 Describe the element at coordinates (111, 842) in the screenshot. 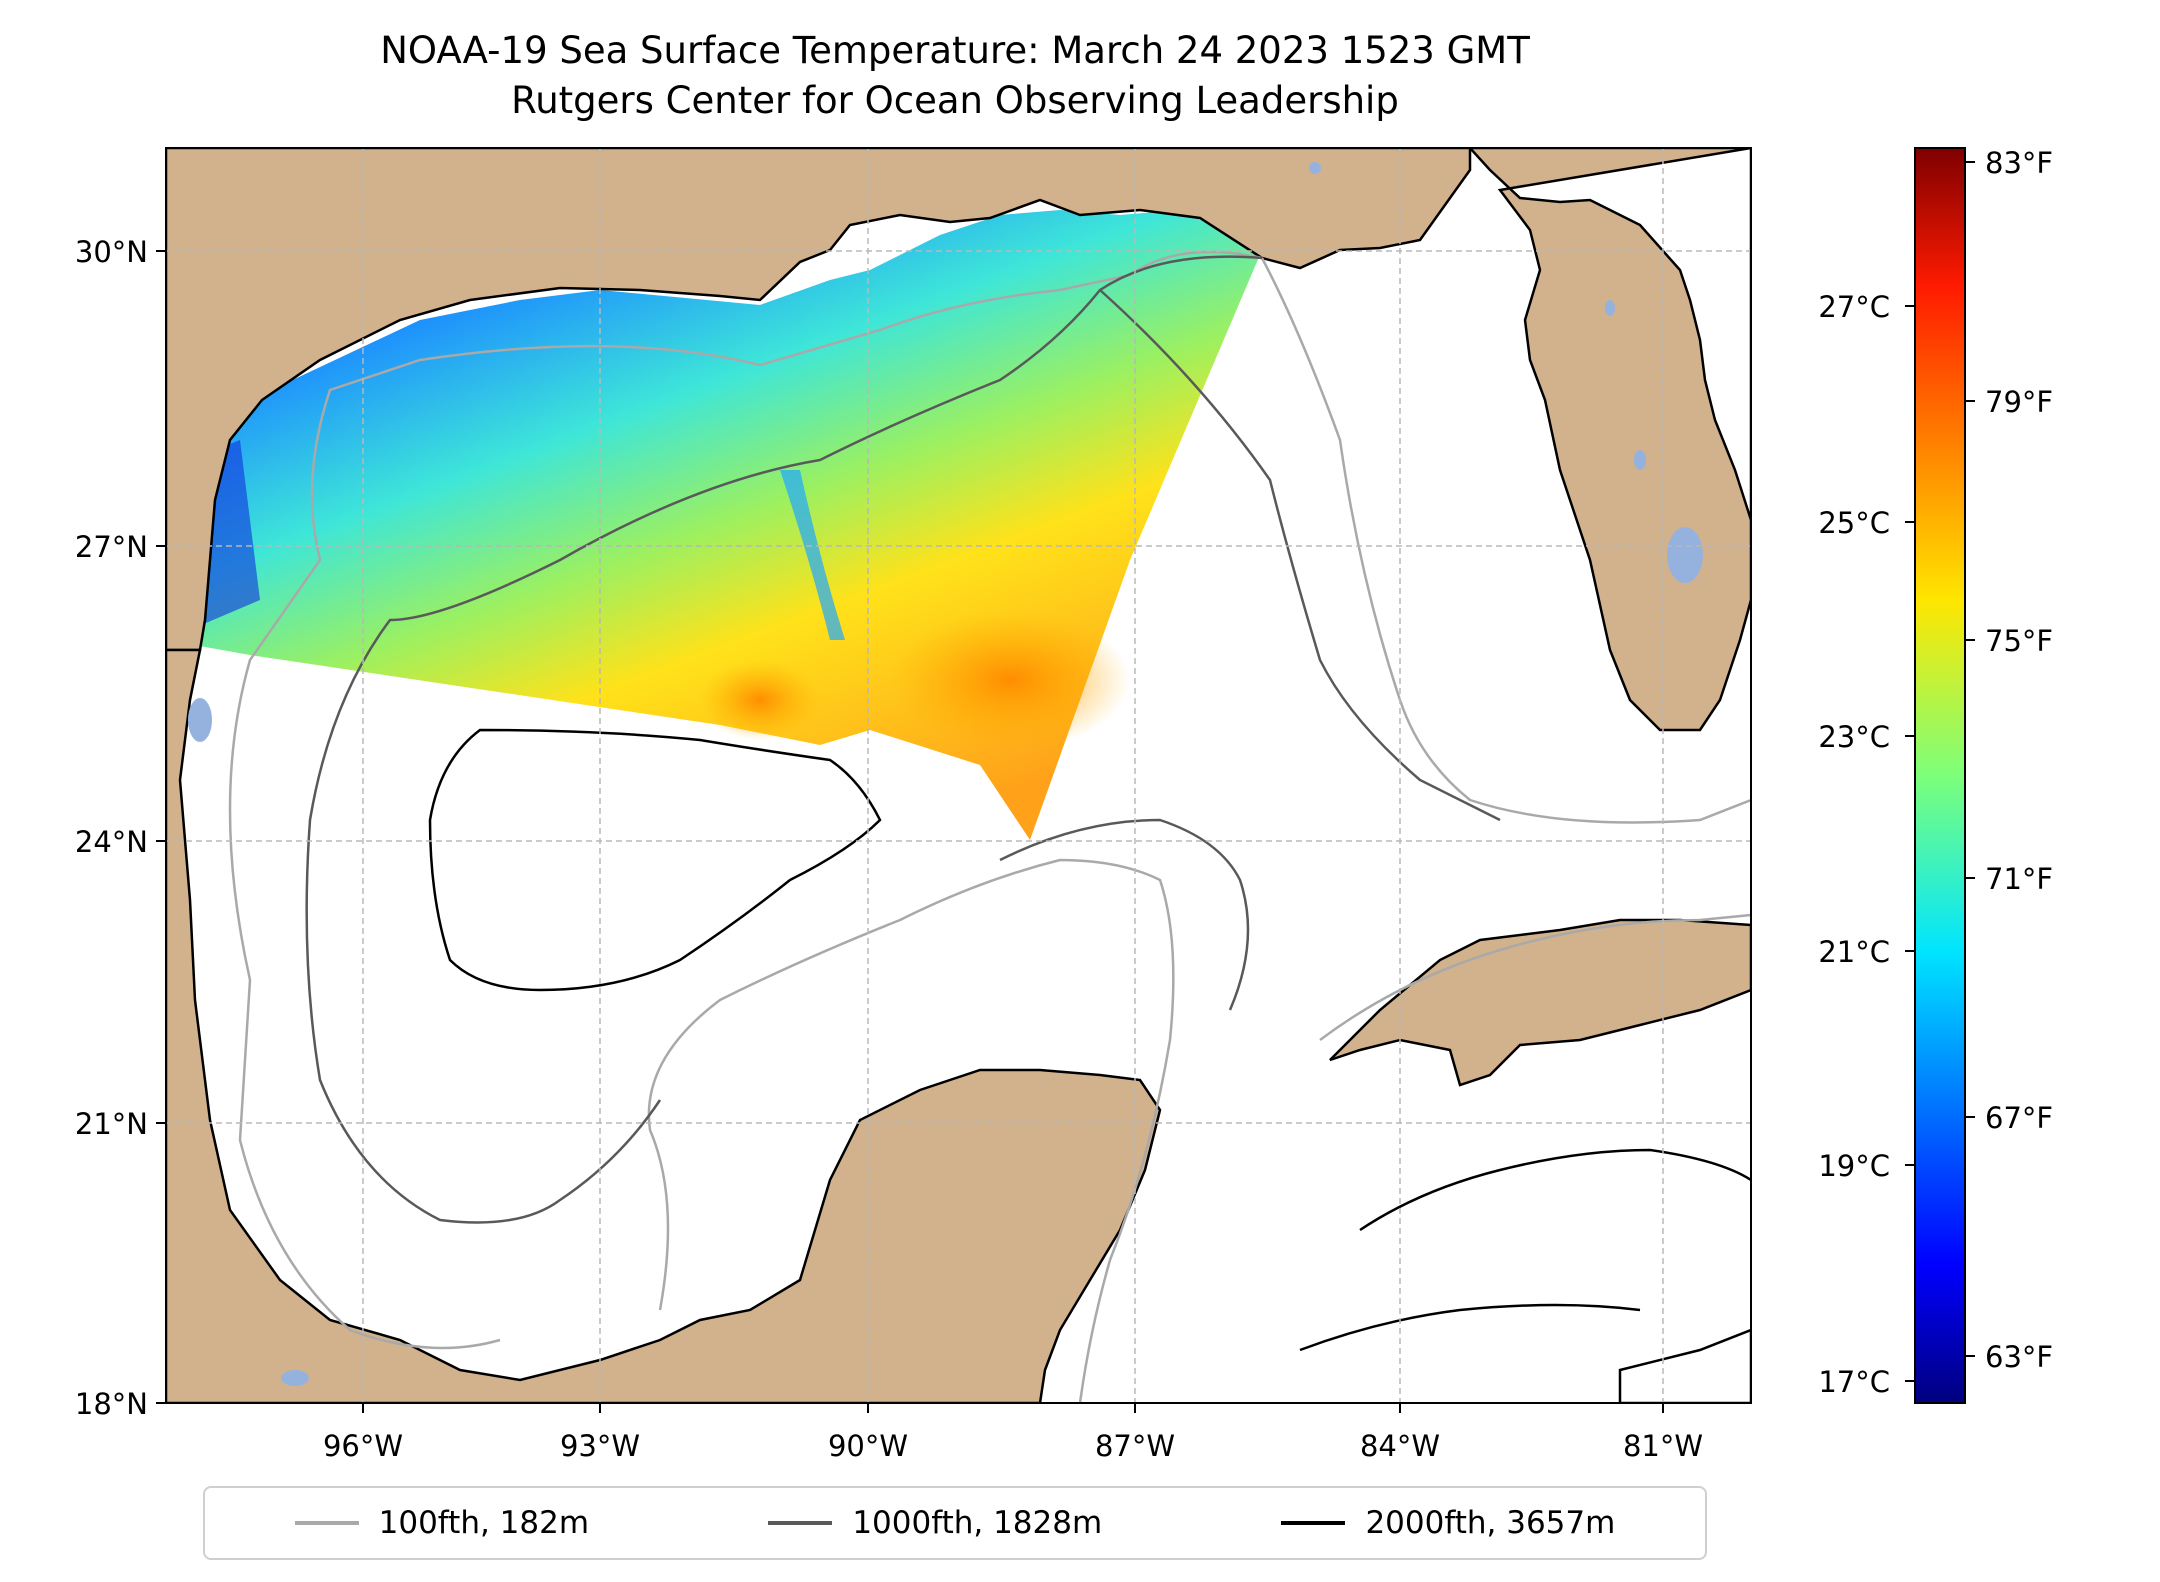

I see `lat-label-24n: 24°N` at that location.